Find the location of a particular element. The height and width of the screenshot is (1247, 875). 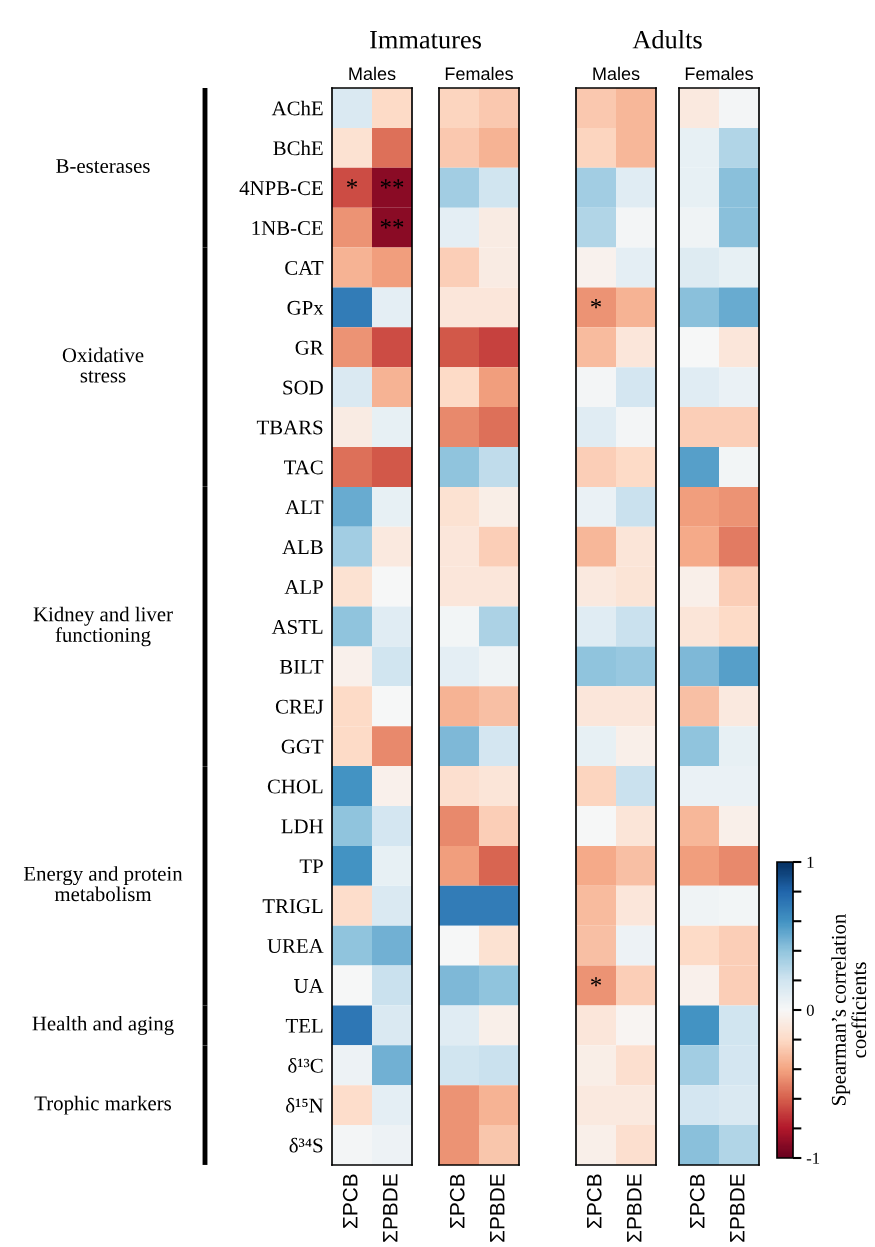

y-tick-label: TRIGL is located at coordinates (292, 906).